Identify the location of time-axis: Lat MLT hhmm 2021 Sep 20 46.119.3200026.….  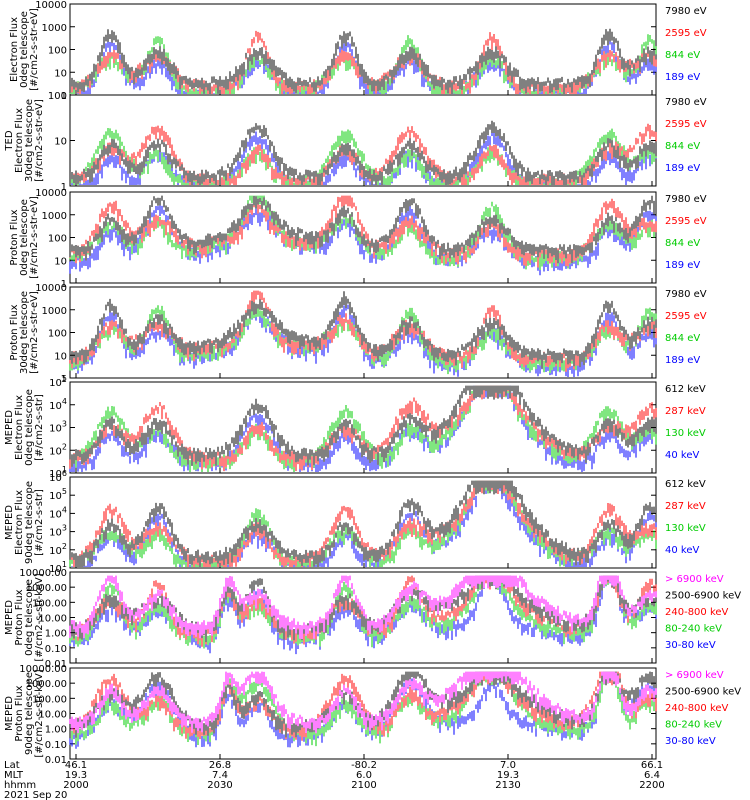
(334, 780).